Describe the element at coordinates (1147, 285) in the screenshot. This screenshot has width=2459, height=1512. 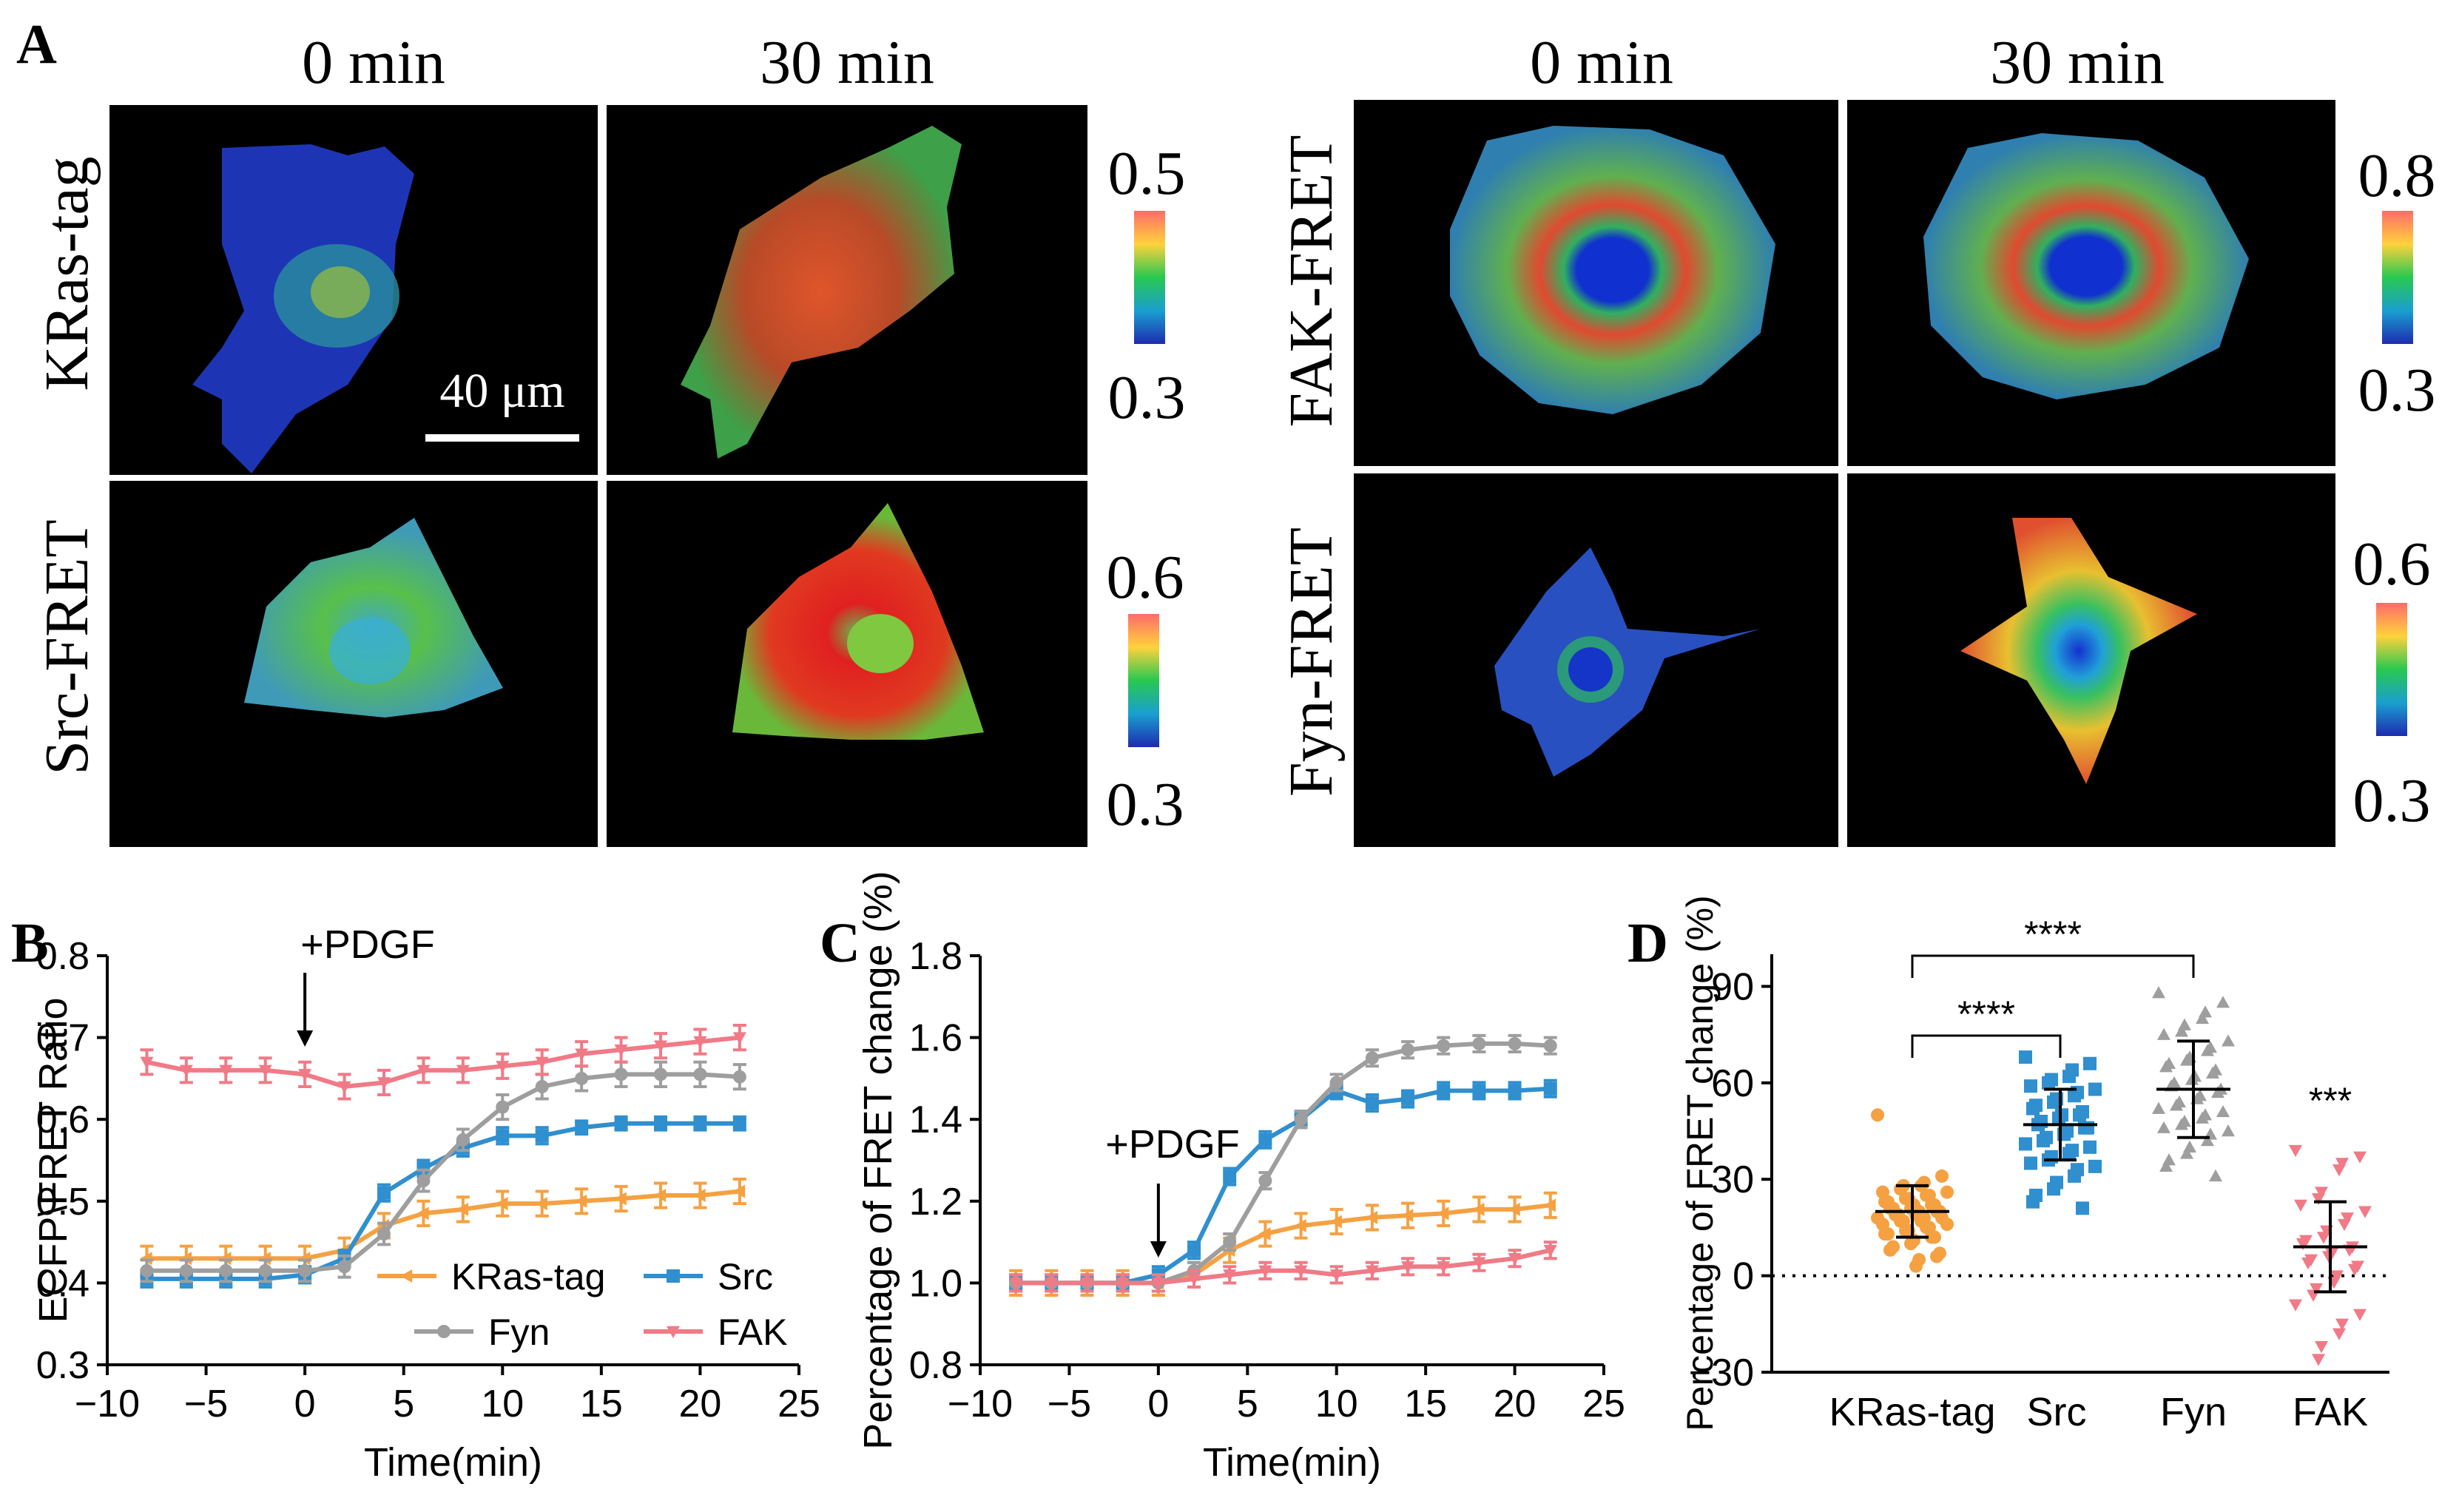
I see `colorbar-kras: 0.5 0.3` at that location.